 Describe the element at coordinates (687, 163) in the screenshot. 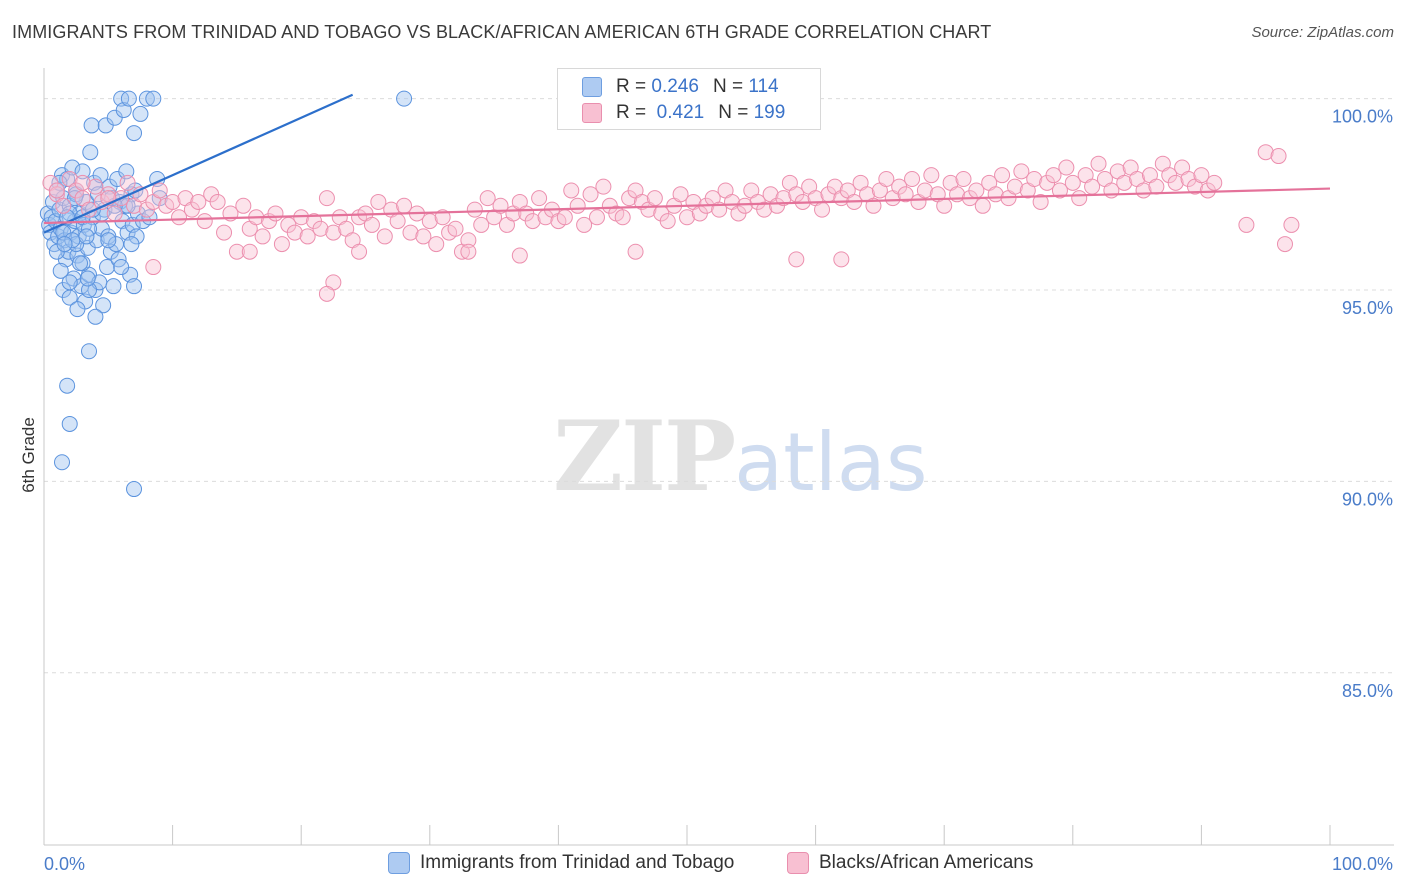

I see `trend-lines` at that location.